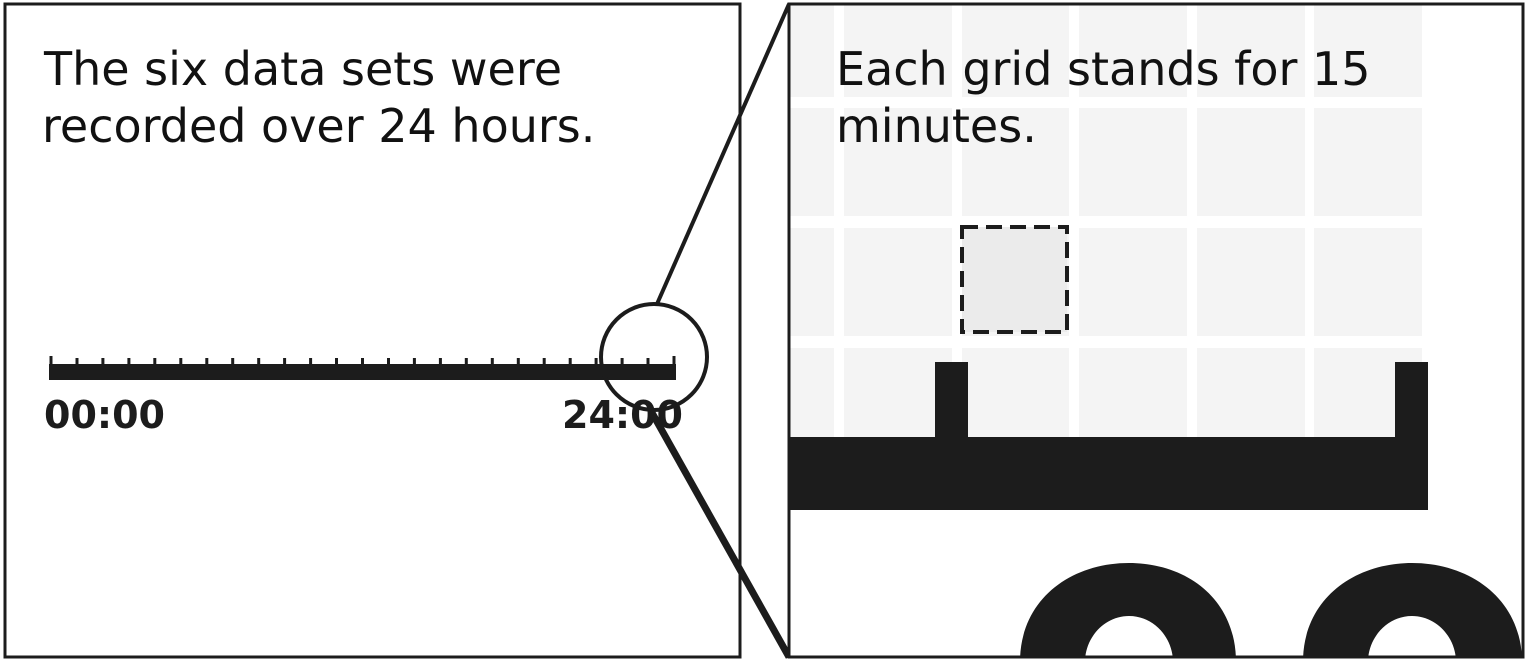 This screenshot has width=1528, height=662. What do you see at coordinates (1412, 610) in the screenshot?
I see `zoomed-digit-zero-right` at bounding box center [1412, 610].